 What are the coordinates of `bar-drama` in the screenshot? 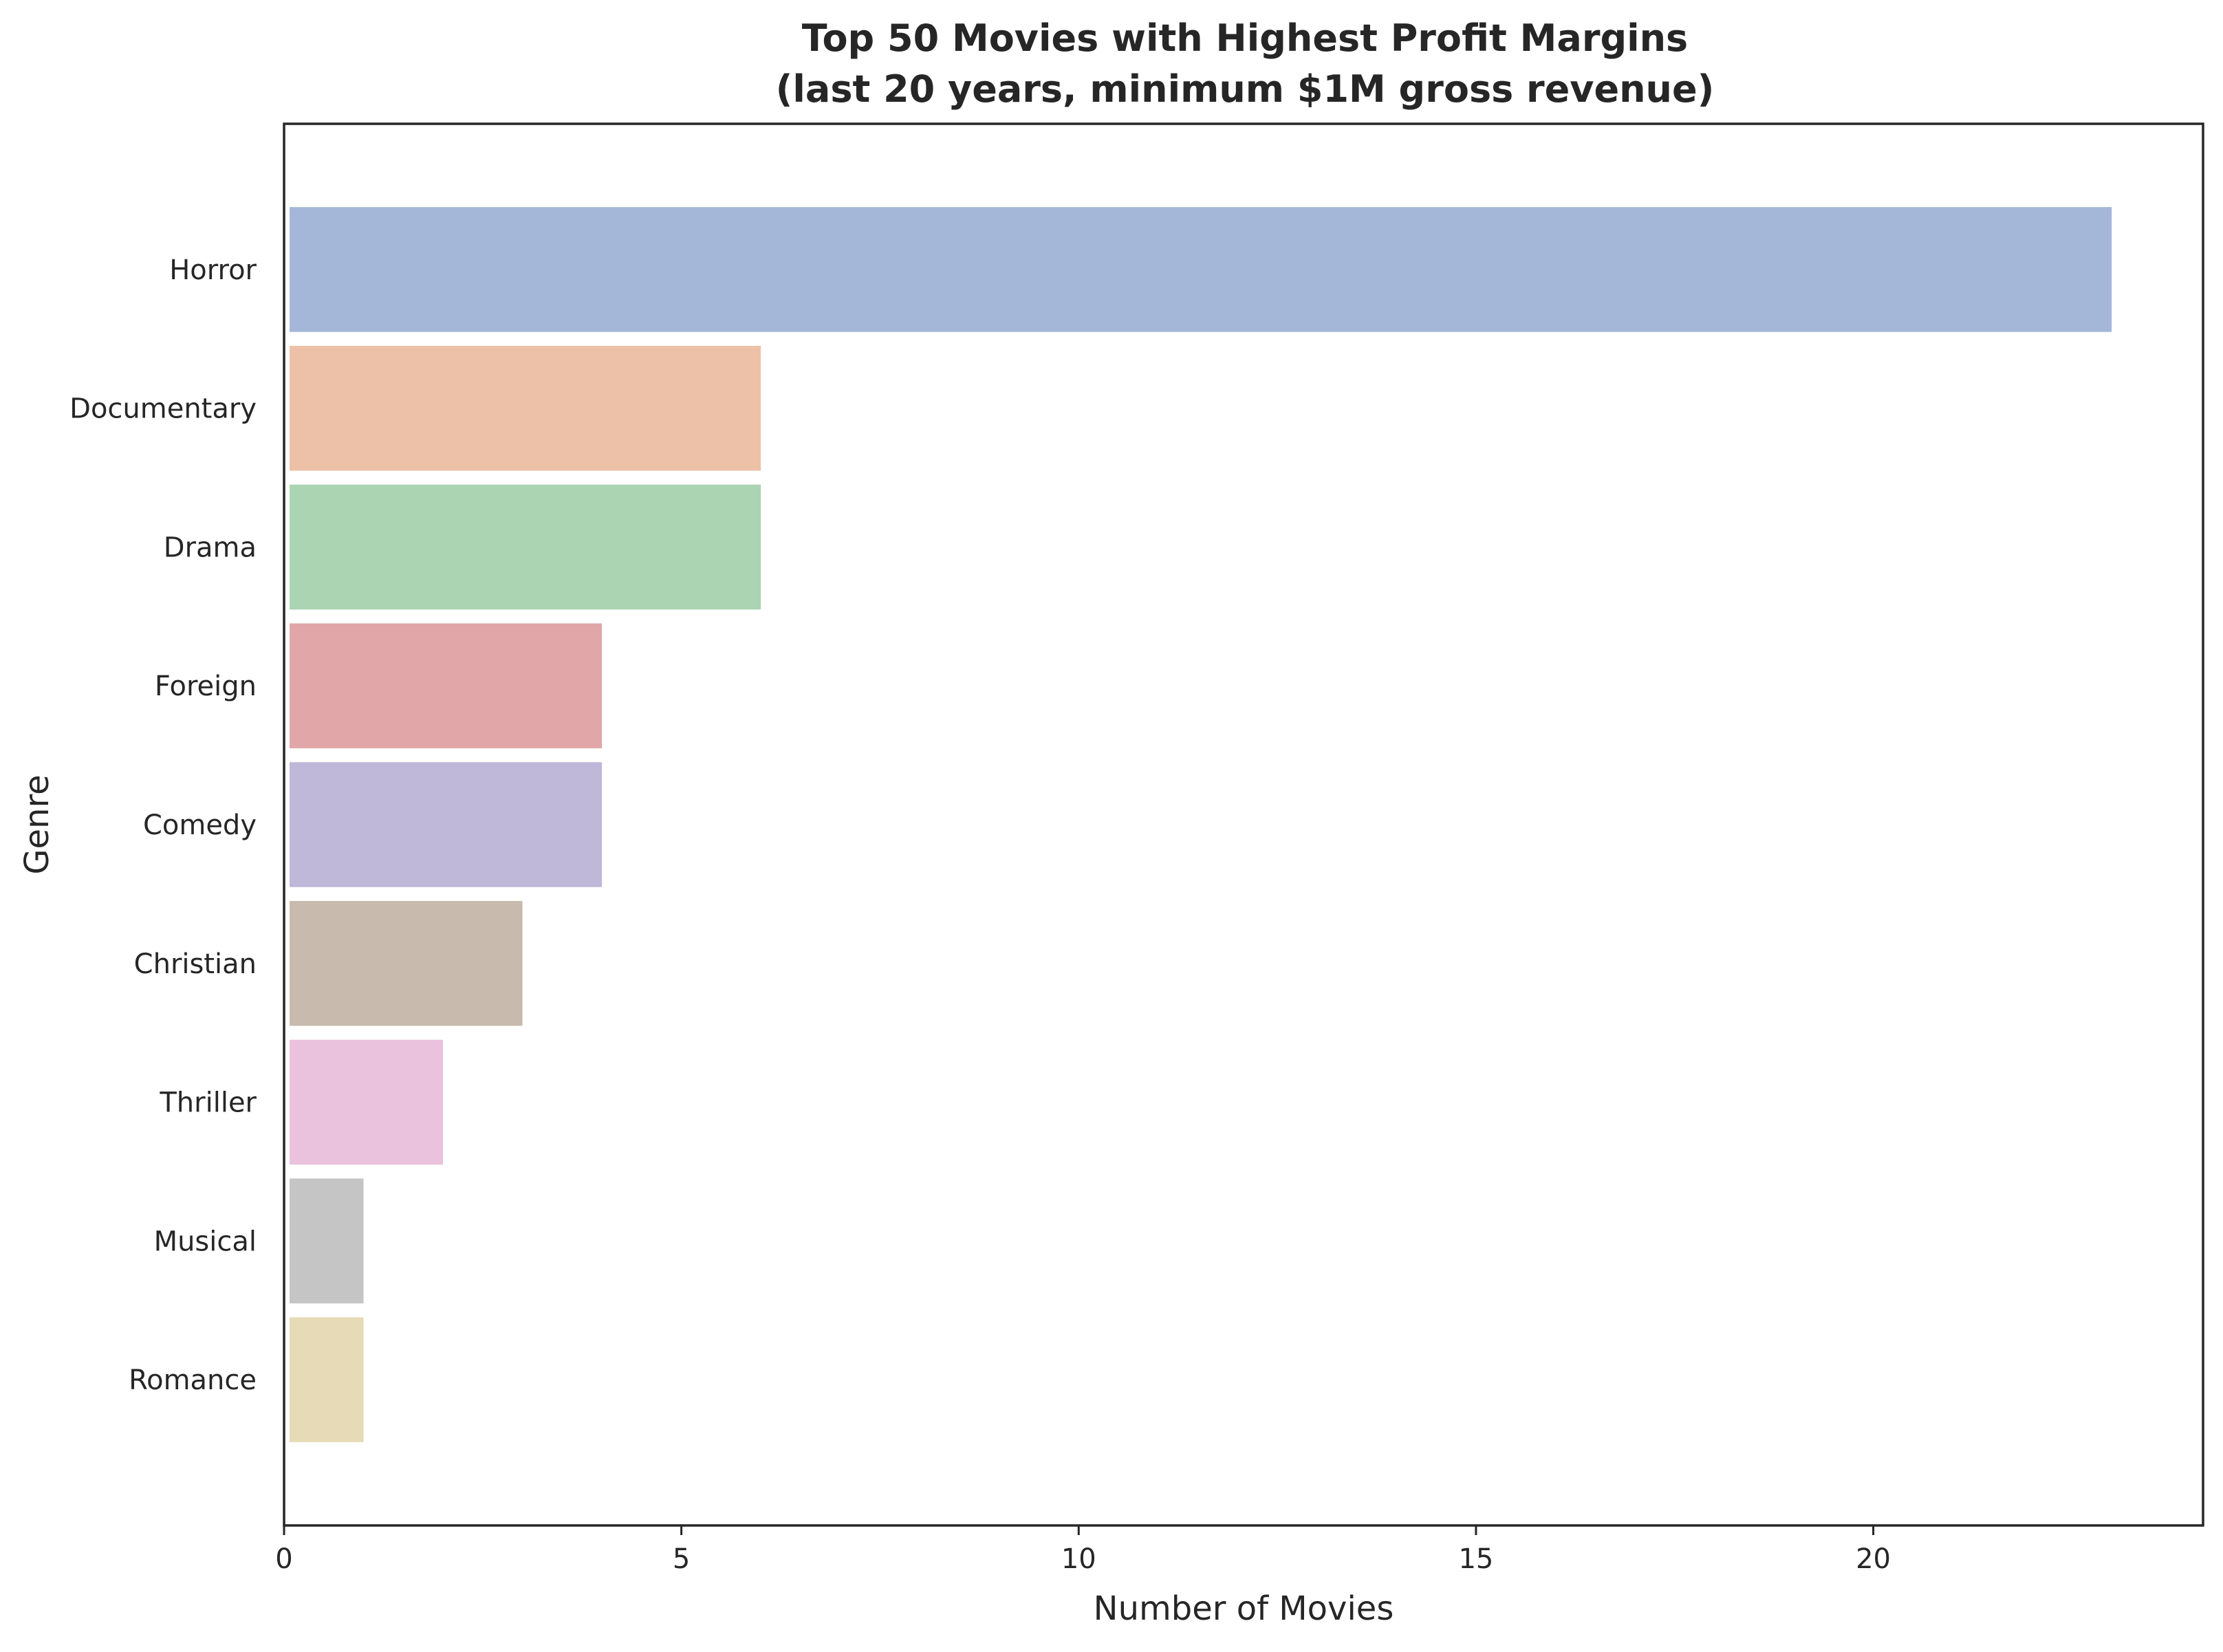 It's located at (525, 547).